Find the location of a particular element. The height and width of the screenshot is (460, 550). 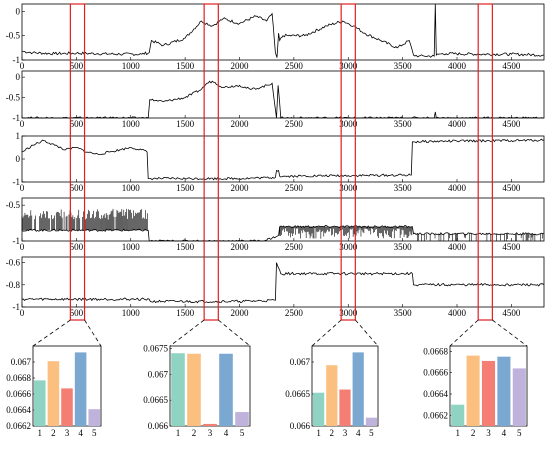

y-tick-label: 0.0675 is located at coordinates (155, 349).